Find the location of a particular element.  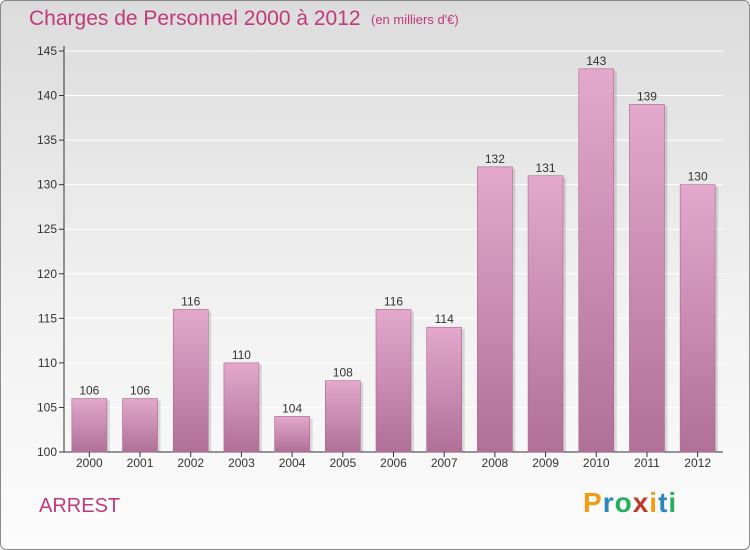

bar-value-label: 114 is located at coordinates (444, 319).